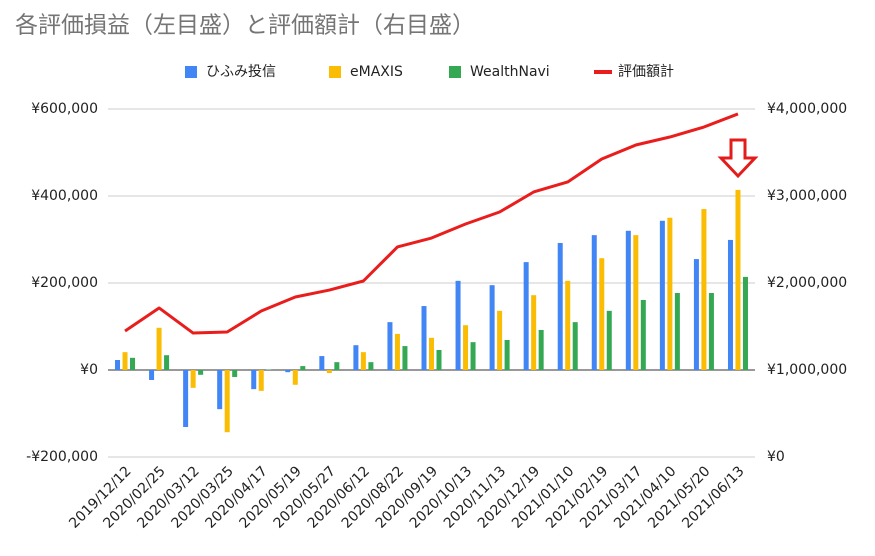  What do you see at coordinates (807, 196) in the screenshot?
I see `y2-tick-label: ¥3,000,000` at bounding box center [807, 196].